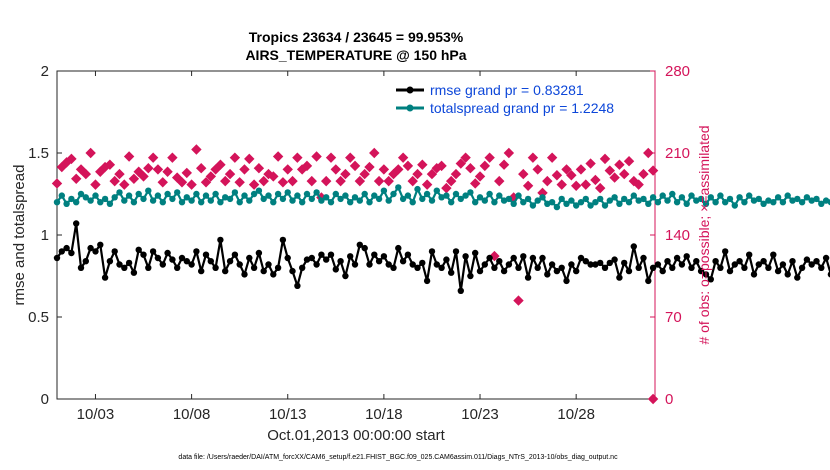 This screenshot has width=830, height=470. What do you see at coordinates (673, 317) in the screenshot?
I see `y-right-tick-label: 70` at bounding box center [673, 317].